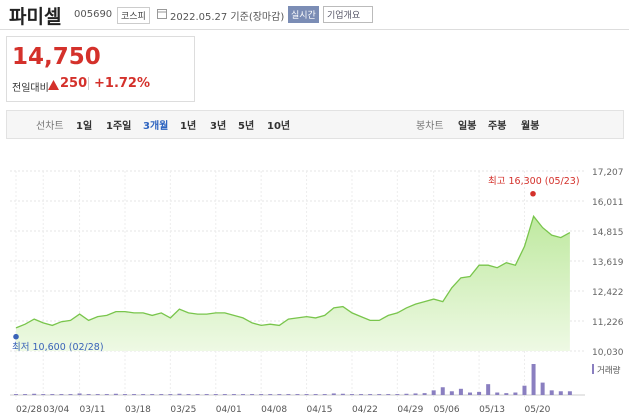 Image resolution: width=629 pixels, height=419 pixels. I want to click on up-triangle, so click(53, 85).